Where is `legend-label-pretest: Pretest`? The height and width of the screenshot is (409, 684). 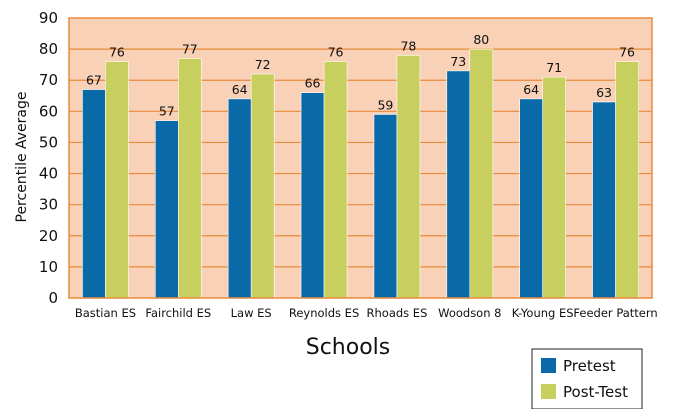 legend-label-pretest: Pretest is located at coordinates (589, 366).